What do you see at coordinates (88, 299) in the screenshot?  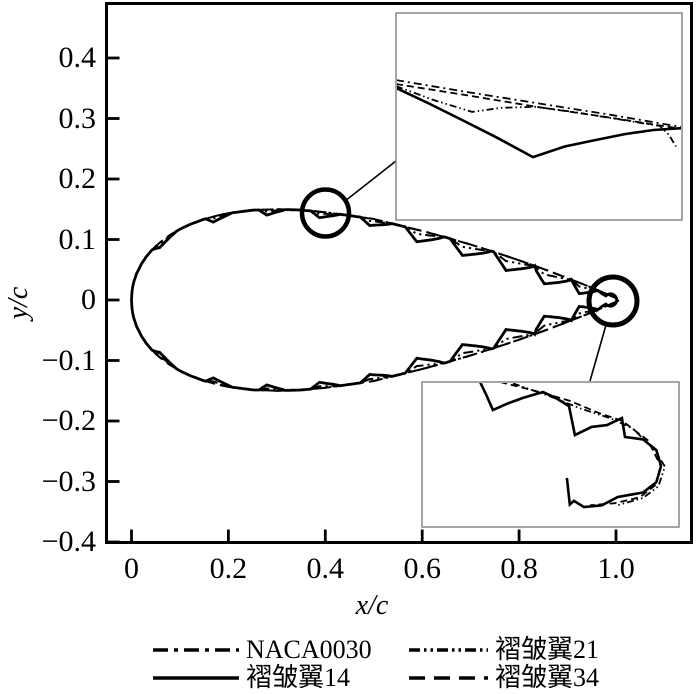 I see `y-tick-label: 0` at bounding box center [88, 299].